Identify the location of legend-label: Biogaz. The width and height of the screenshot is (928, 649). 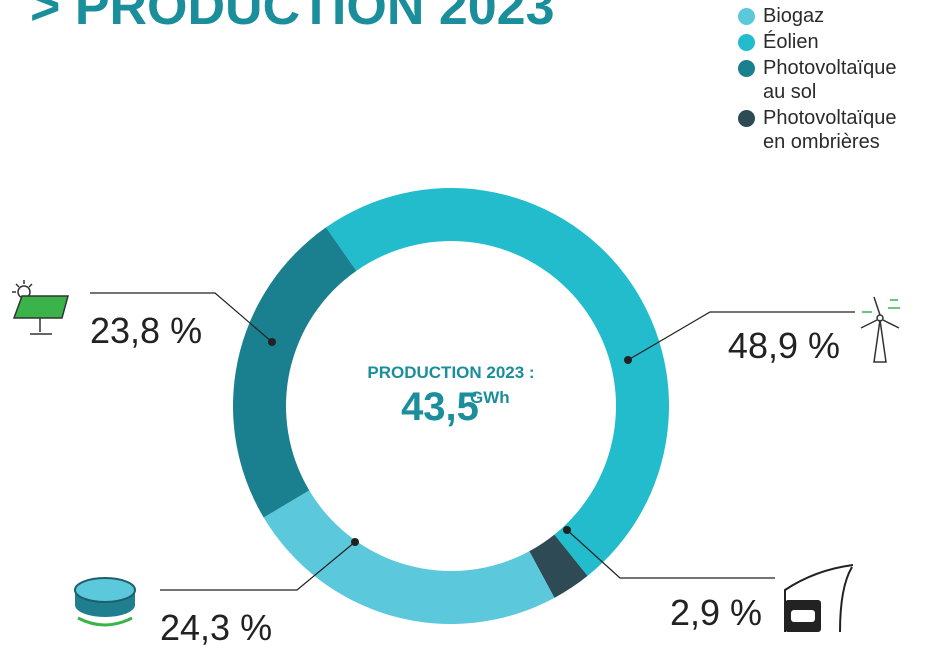
(794, 16).